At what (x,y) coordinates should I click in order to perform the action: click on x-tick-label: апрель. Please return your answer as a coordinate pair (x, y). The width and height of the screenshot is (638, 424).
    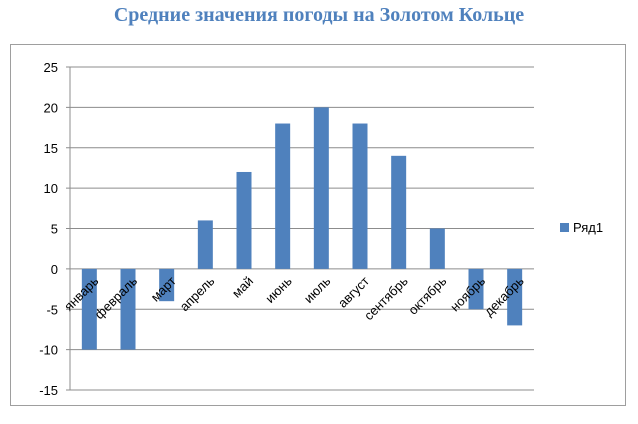
    Looking at the image, I should click on (197, 293).